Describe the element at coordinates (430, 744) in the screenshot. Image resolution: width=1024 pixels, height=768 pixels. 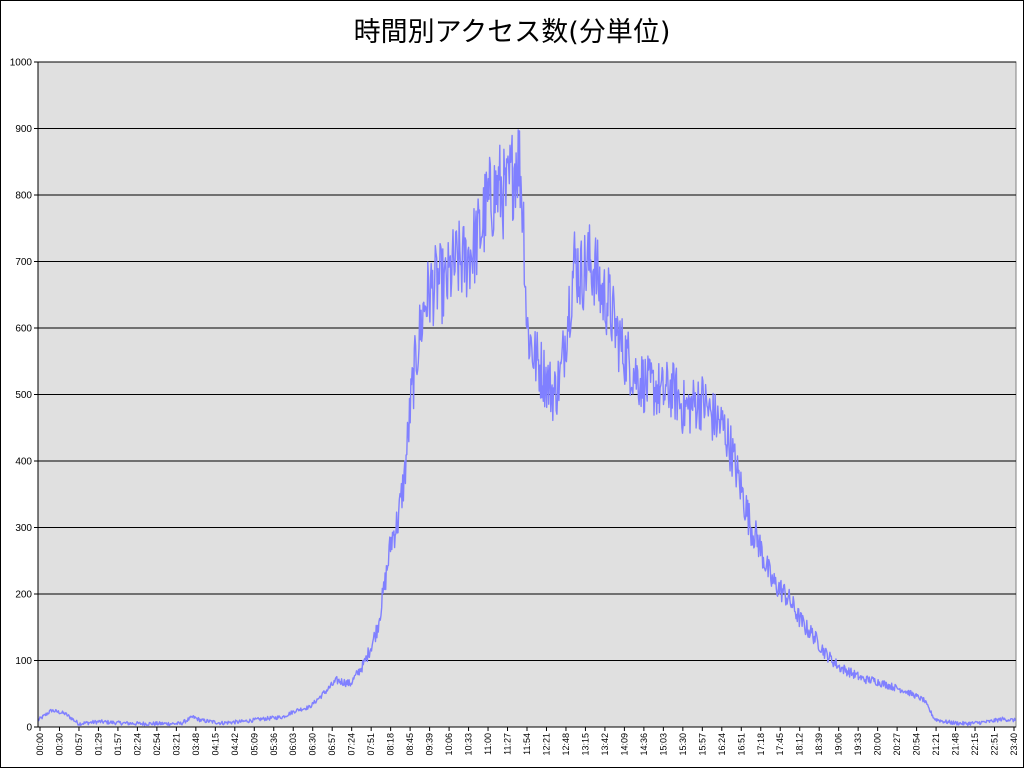
I see `x-tick-label: 09:39` at that location.